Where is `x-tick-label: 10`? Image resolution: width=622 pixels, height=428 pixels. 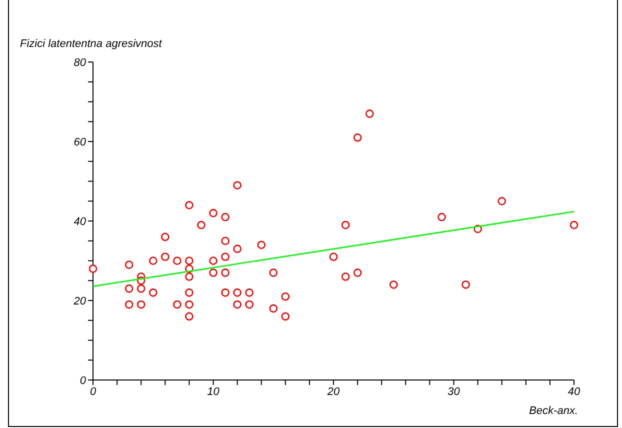
x-tick-label: 10 is located at coordinates (213, 392).